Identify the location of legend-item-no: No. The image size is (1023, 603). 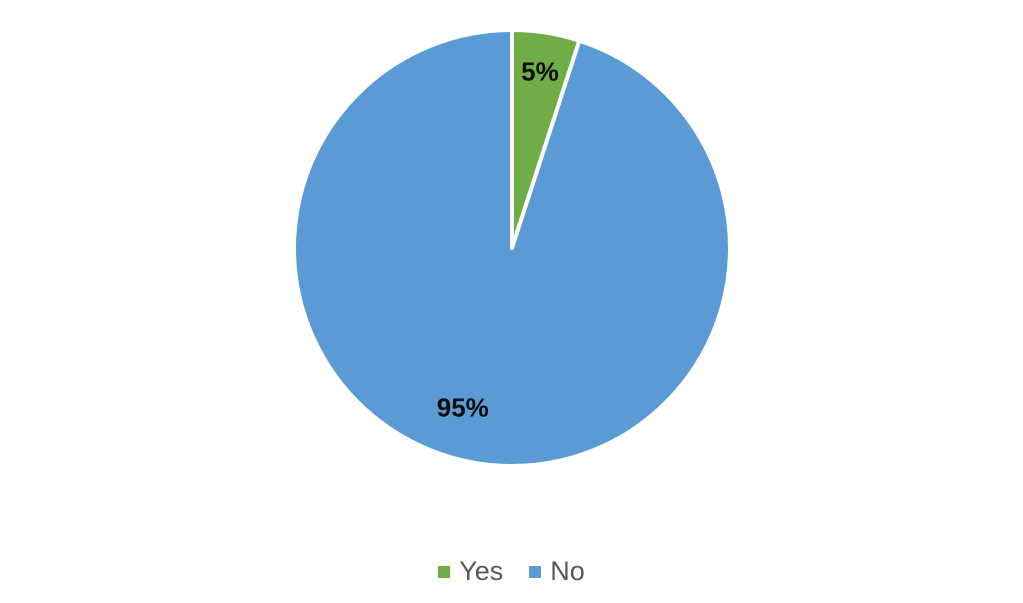
(557, 571).